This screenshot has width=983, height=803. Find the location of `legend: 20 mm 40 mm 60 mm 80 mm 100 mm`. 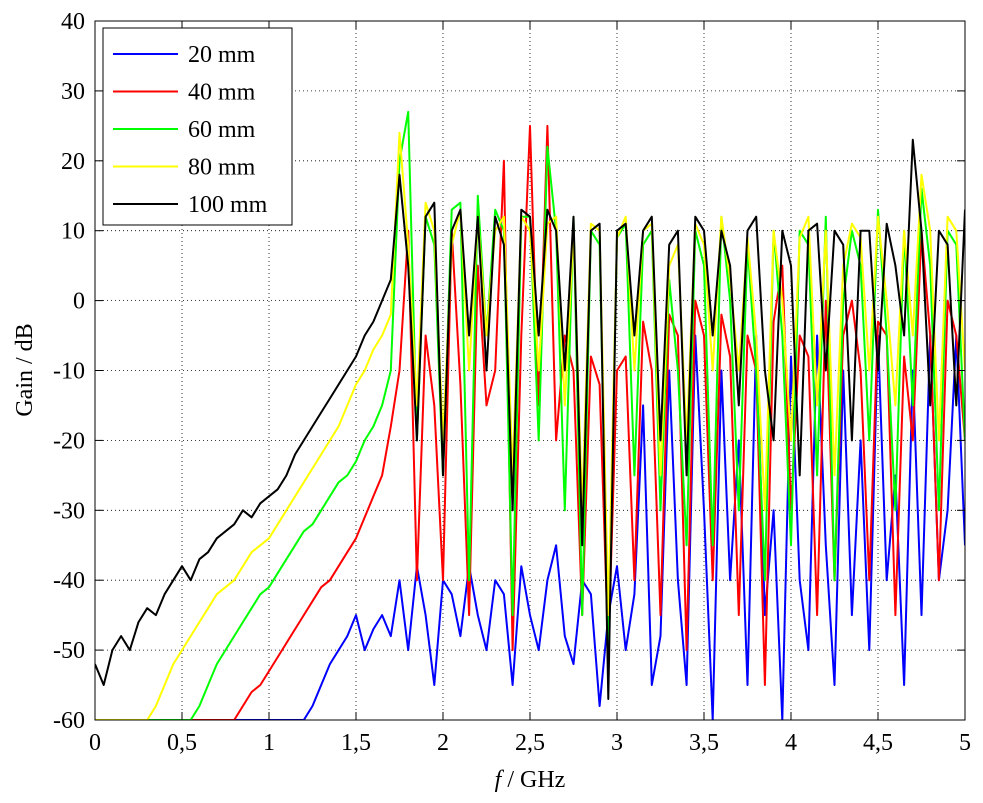

legend: 20 mm 40 mm 60 mm 80 mm 100 mm is located at coordinates (197, 126).